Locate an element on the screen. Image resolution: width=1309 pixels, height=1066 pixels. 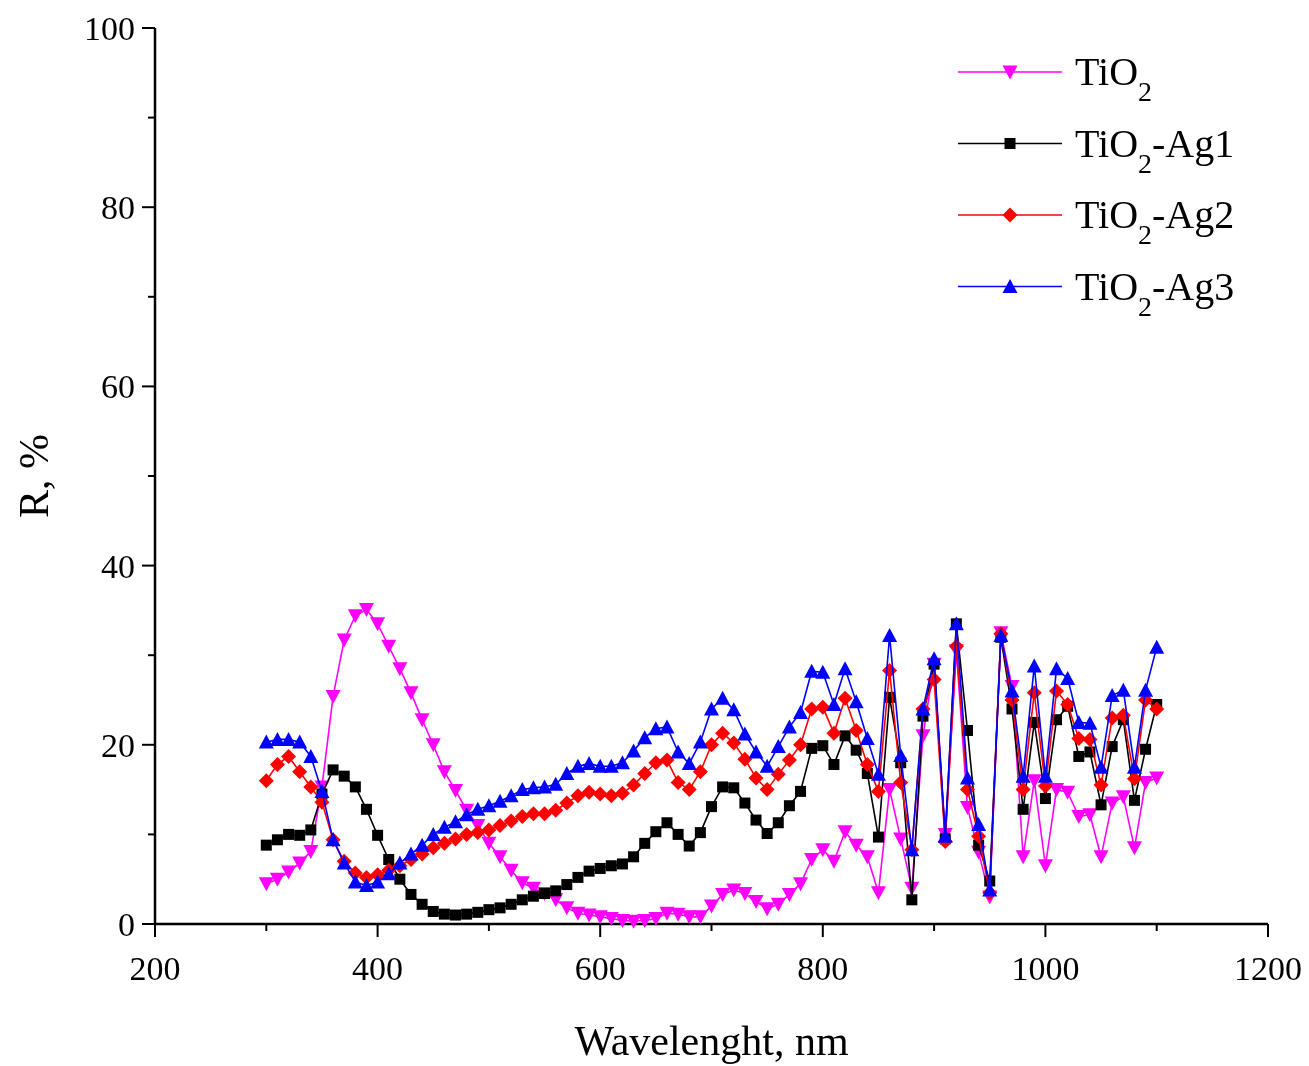
legend-label: TiO$_{2}$-Ag3 is located at coordinates (1155, 292).